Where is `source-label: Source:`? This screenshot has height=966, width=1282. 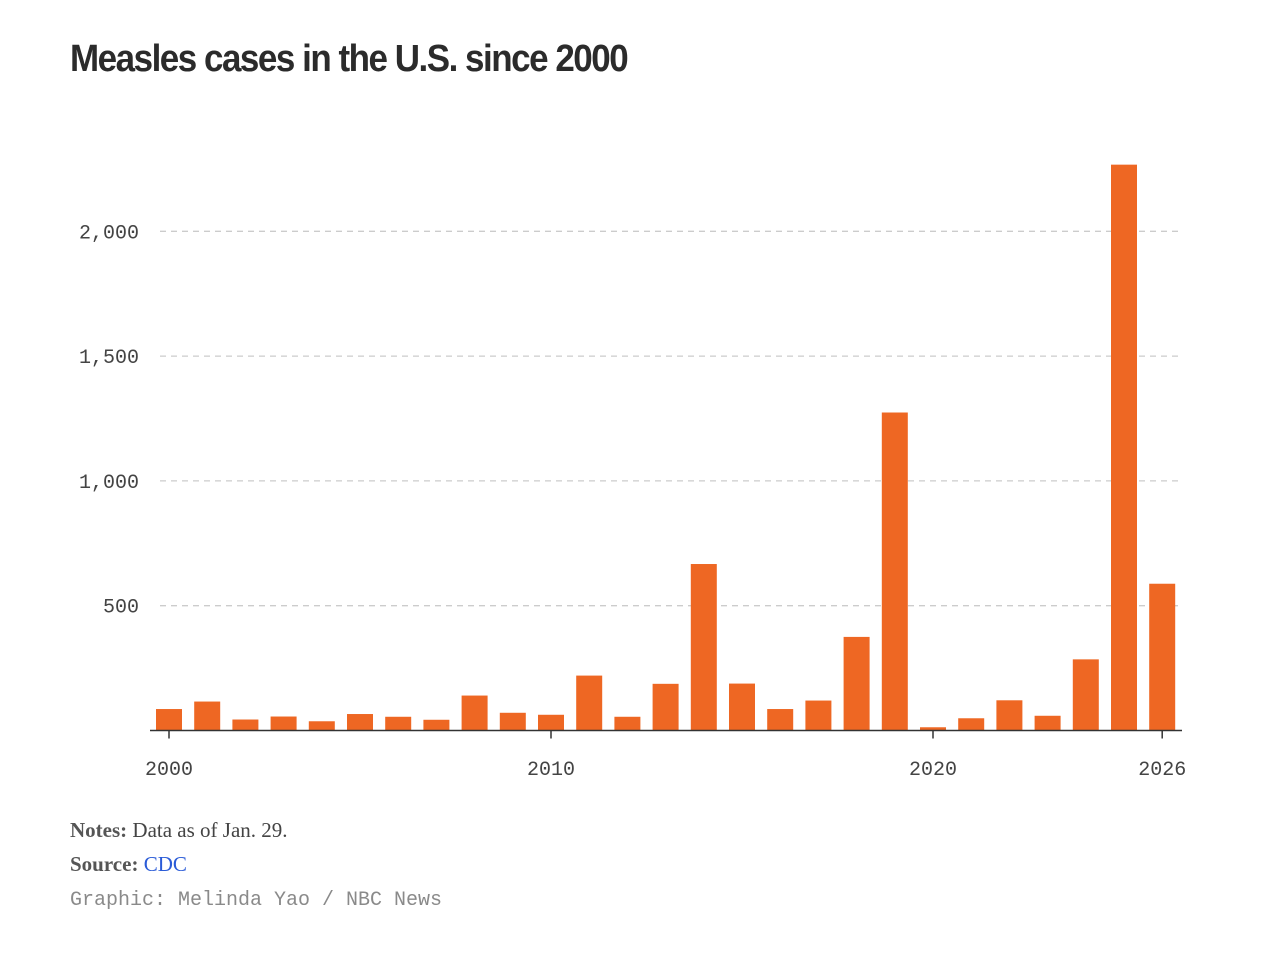
source-label: Source: is located at coordinates (104, 864).